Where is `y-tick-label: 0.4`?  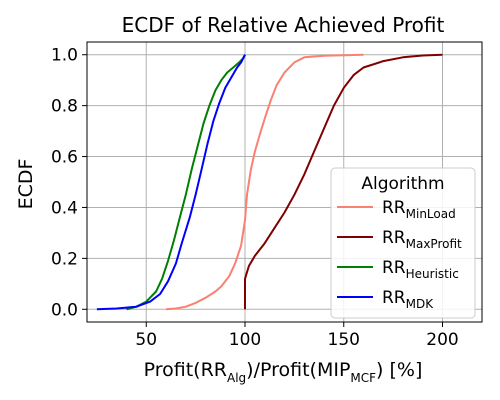
y-tick-label: 0.4 is located at coordinates (64, 208).